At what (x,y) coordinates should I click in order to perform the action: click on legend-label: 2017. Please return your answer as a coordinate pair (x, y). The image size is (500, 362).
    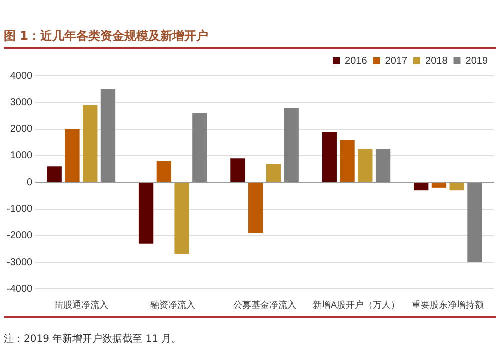
    Looking at the image, I should click on (396, 61).